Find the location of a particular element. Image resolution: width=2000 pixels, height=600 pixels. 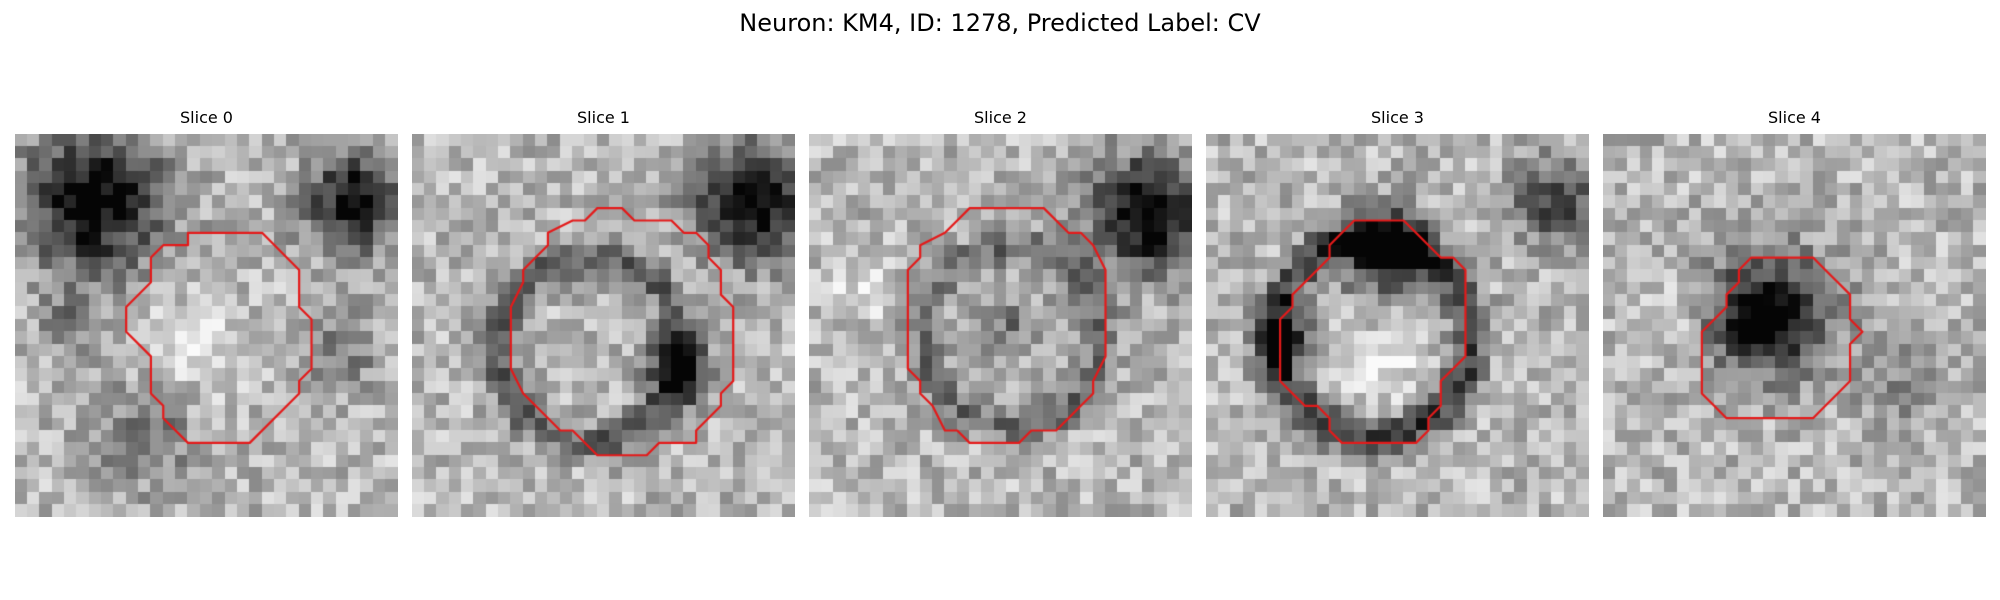

slice-title-1: Slice 1 is located at coordinates (603, 117).